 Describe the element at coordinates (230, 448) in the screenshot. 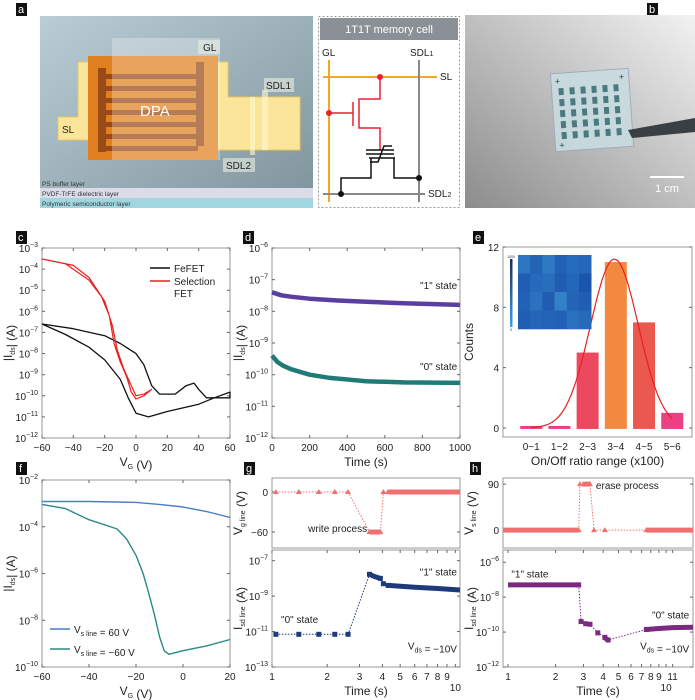

I see `x-tick-label: 60` at that location.